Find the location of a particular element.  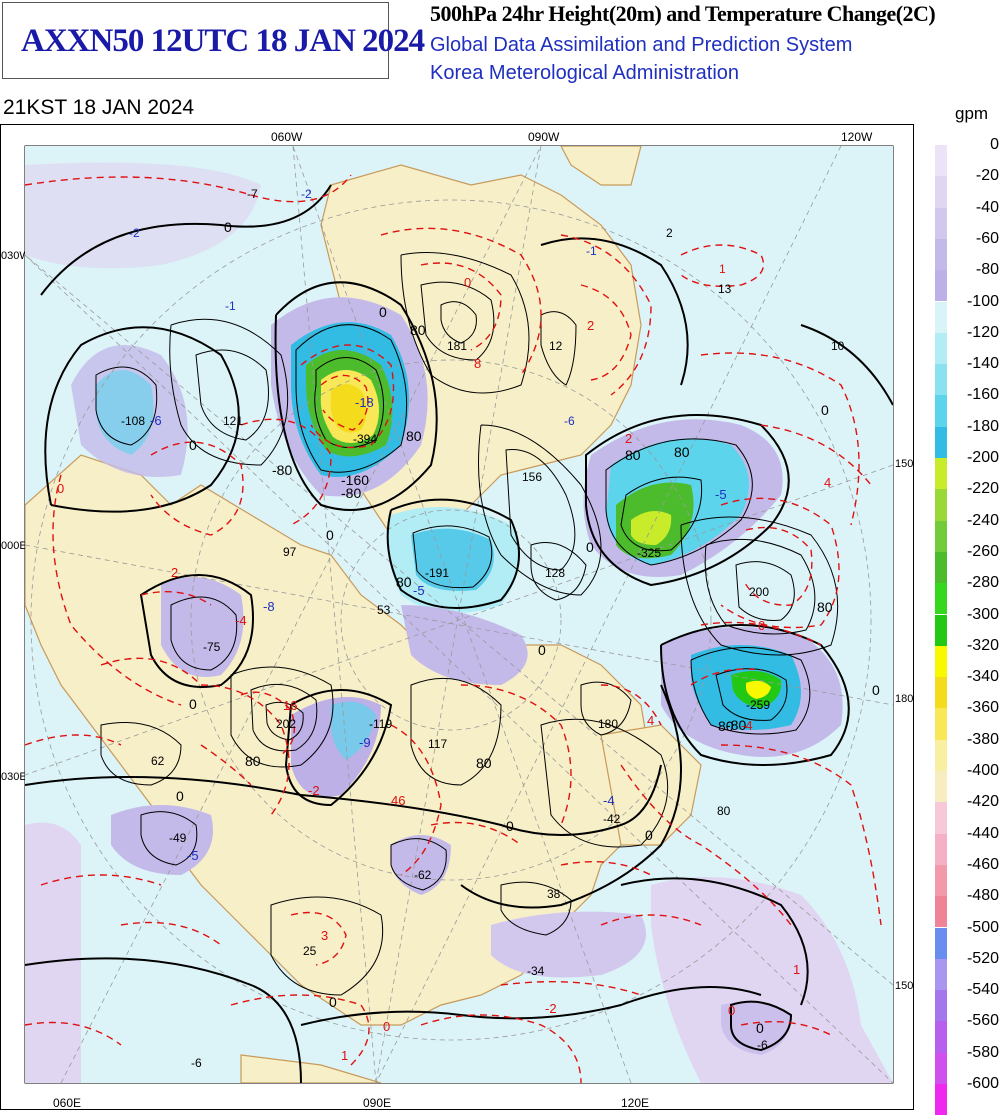

legend-label: -260 is located at coordinates (982, 551).